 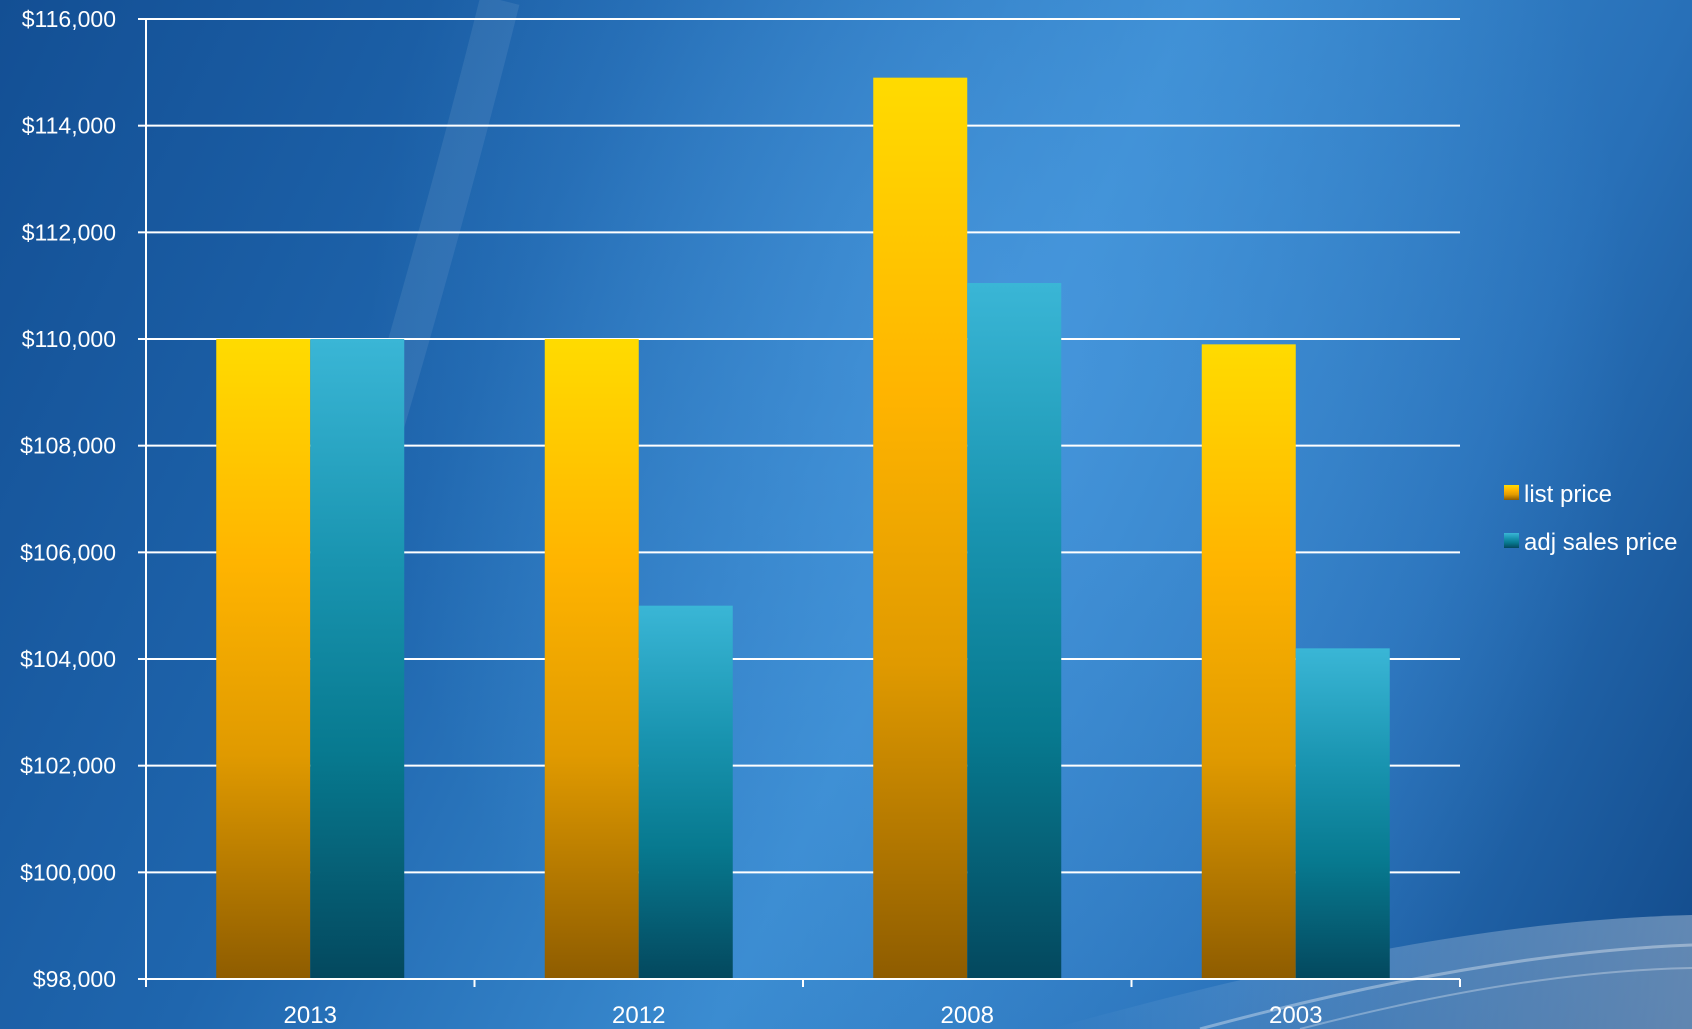 What do you see at coordinates (638, 1015) in the screenshot?
I see `x-tick-label: 2012` at bounding box center [638, 1015].